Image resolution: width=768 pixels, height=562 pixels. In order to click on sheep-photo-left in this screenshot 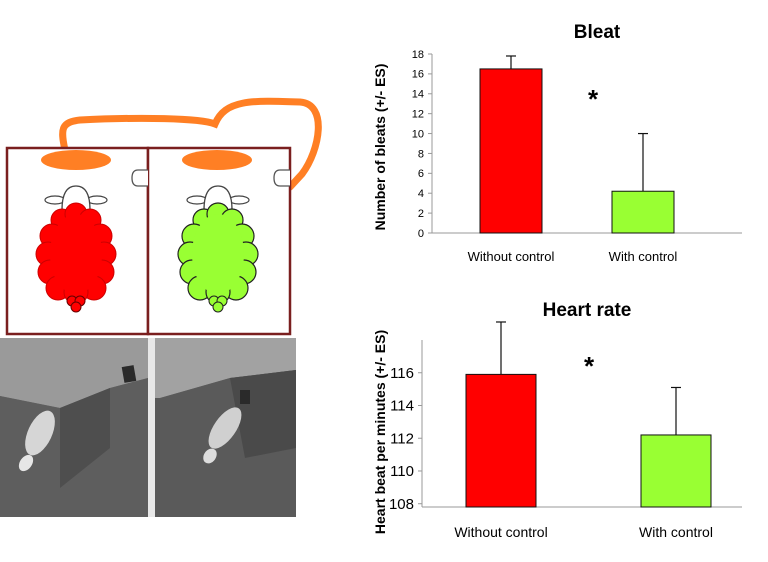, I will do `click(36, 441)`.